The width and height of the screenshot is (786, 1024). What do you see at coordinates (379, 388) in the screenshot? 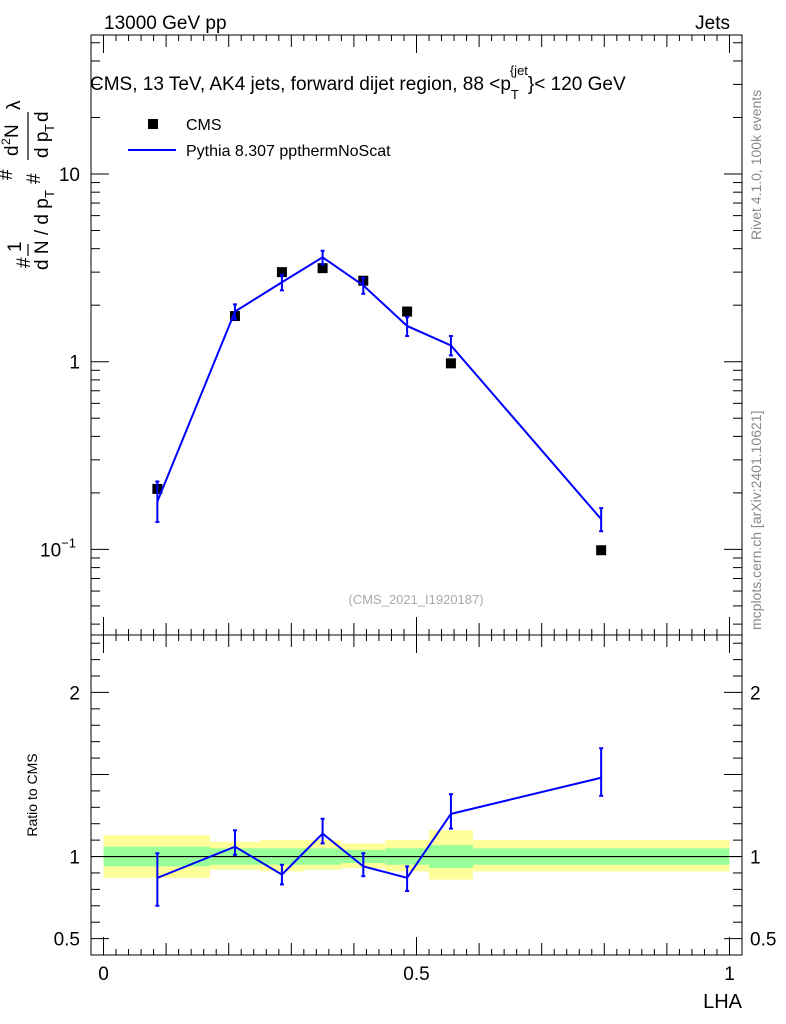
I see `pythia-line` at bounding box center [379, 388].